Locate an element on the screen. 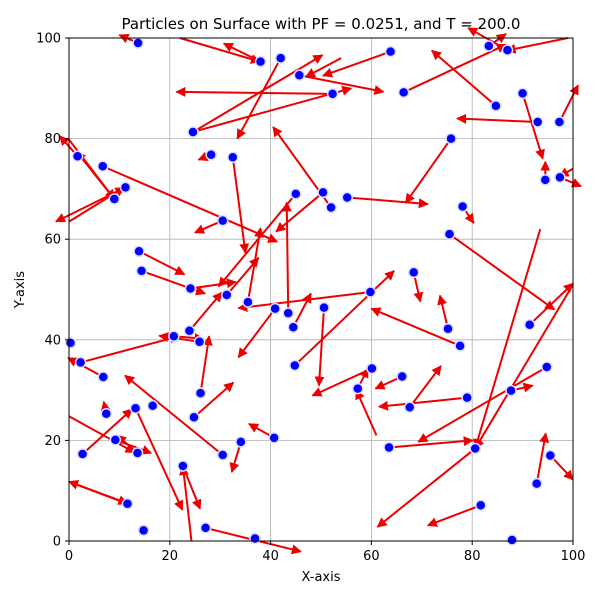 This screenshot has height=600, width=600. y-tick-label: 40 is located at coordinates (52, 340).